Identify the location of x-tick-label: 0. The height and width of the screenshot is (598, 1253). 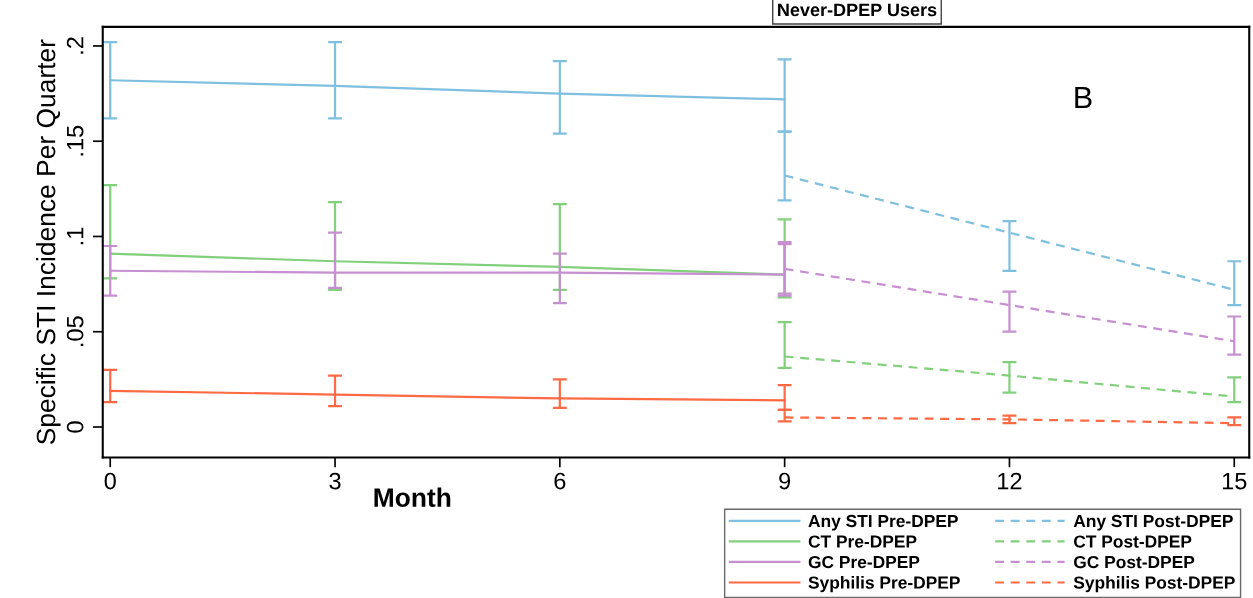
(110, 481).